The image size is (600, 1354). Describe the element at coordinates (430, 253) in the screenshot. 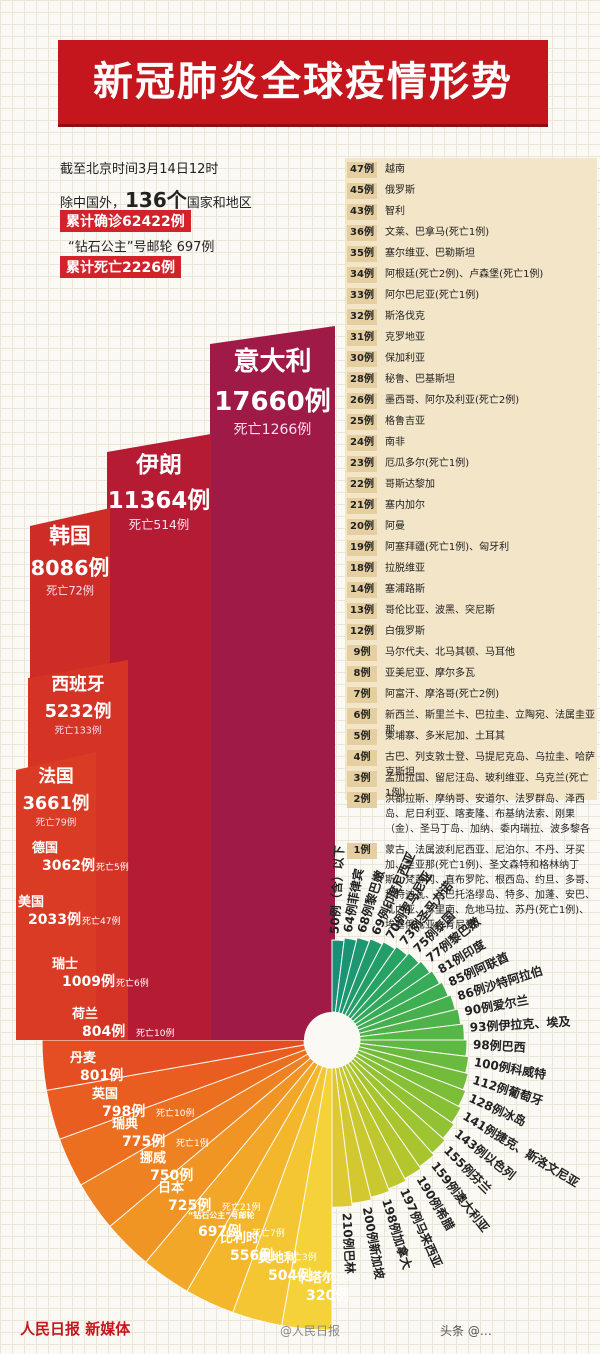

I see `list-names: 塞尔维亚、巴勒斯坦` at that location.